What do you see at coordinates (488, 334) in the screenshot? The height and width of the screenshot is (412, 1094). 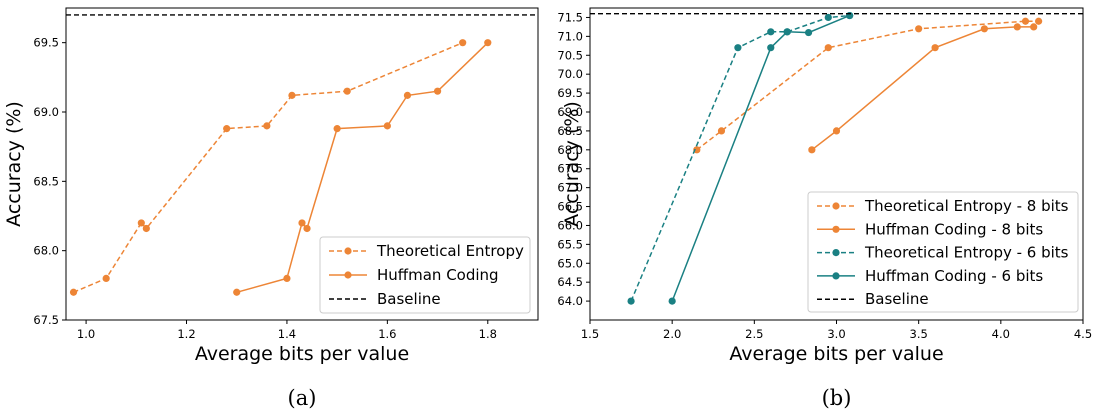 I see `x-tick-label: 1.8` at bounding box center [488, 334].